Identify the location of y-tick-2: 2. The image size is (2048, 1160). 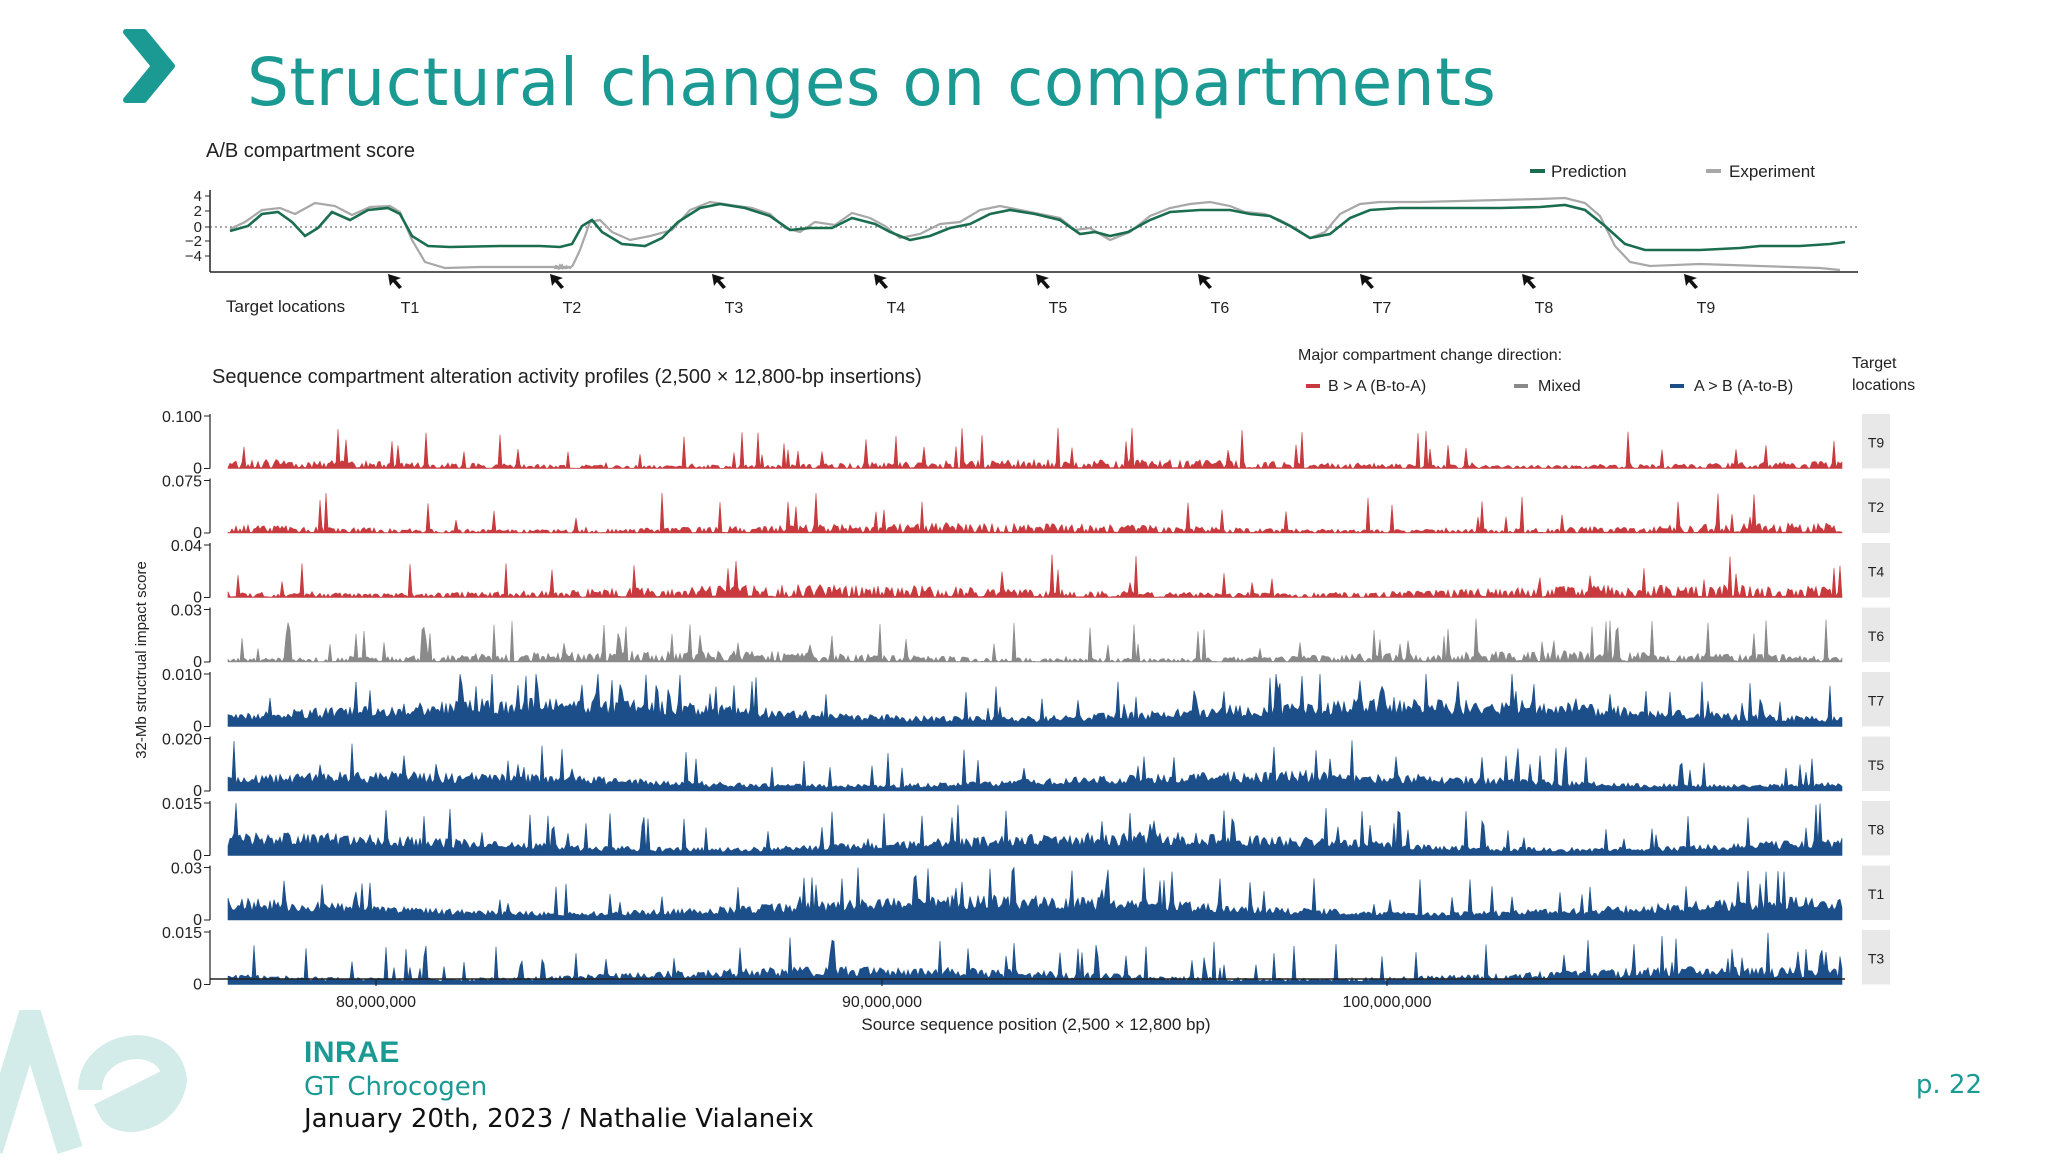
(198, 211).